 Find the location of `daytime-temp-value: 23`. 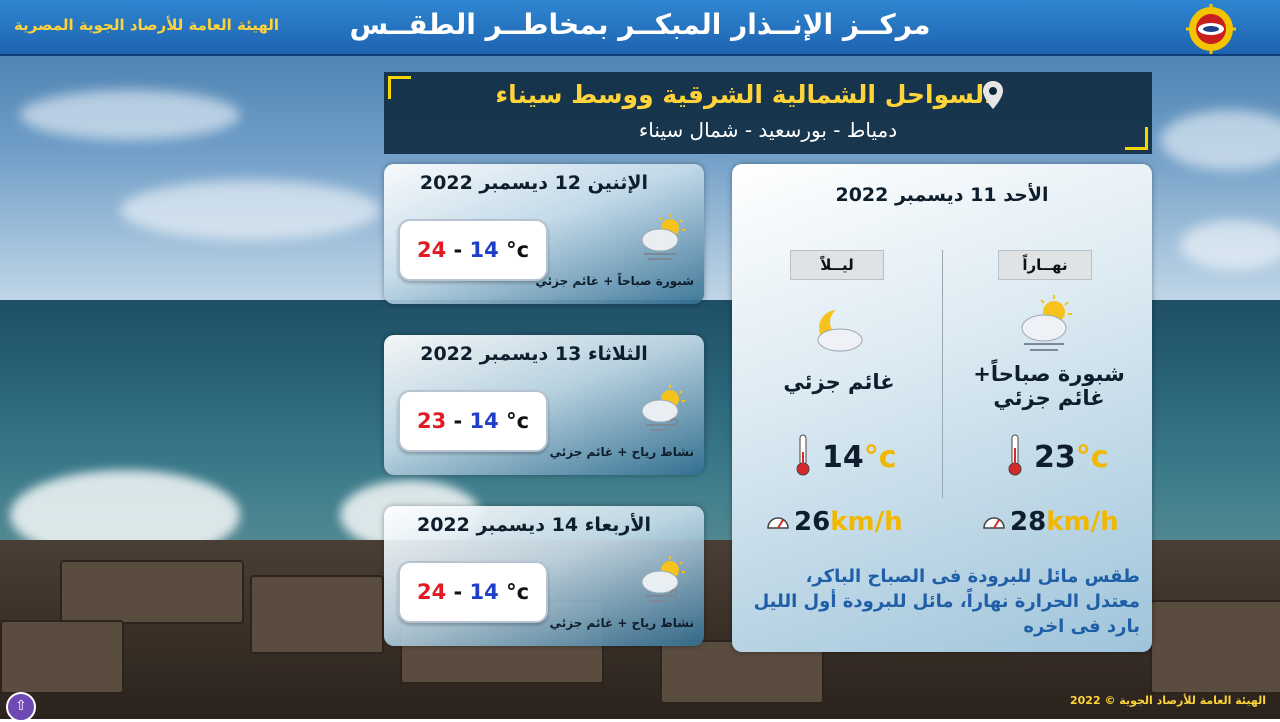

daytime-temp-value: 23 is located at coordinates (1055, 457).